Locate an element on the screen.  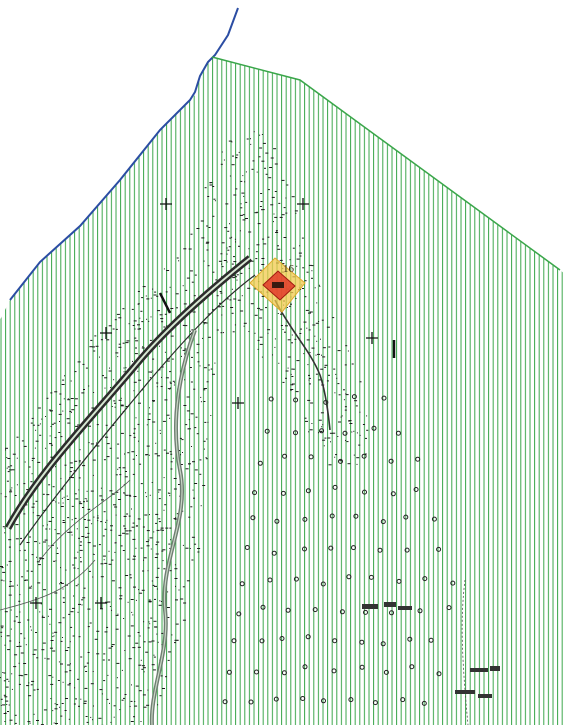
cross-marker-icon is located at coordinates (238, 403).